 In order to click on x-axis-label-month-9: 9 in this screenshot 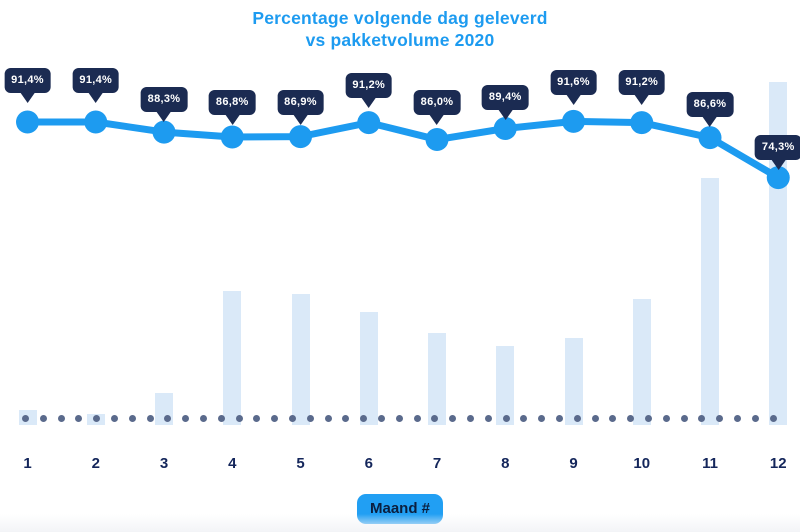, I will do `click(573, 463)`.